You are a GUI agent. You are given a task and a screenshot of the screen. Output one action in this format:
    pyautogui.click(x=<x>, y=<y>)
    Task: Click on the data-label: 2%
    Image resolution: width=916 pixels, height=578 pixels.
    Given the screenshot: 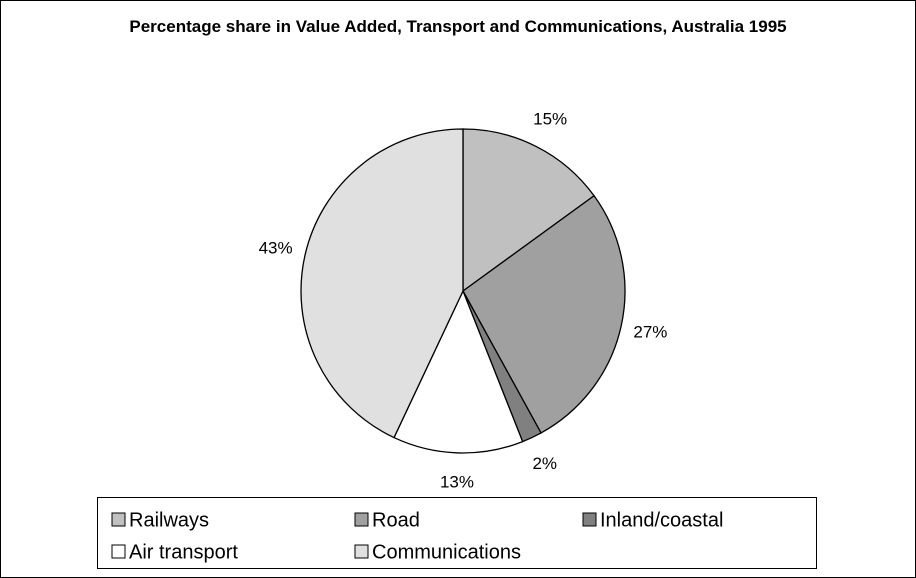 What is the action you would take?
    pyautogui.click(x=544, y=463)
    